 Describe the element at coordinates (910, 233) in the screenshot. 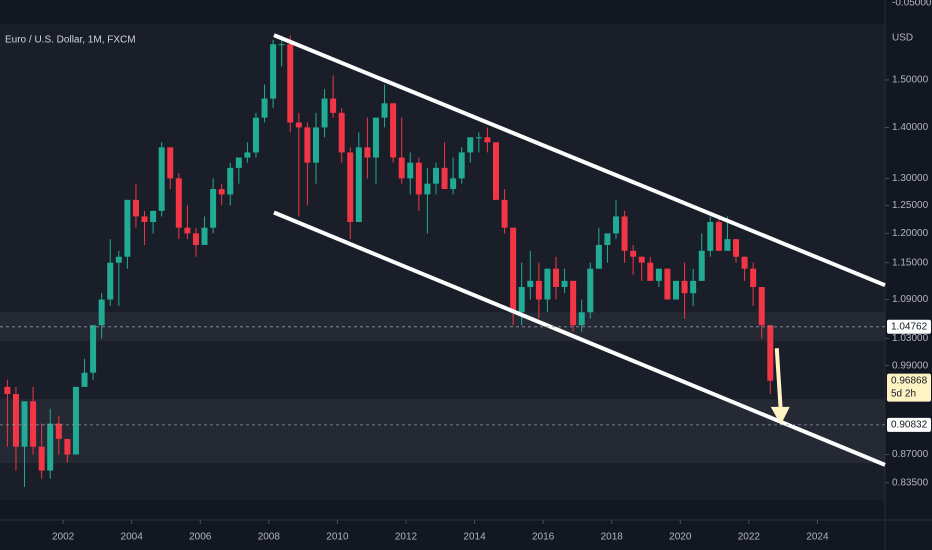

I see `y-tick-label: 1.20000` at that location.